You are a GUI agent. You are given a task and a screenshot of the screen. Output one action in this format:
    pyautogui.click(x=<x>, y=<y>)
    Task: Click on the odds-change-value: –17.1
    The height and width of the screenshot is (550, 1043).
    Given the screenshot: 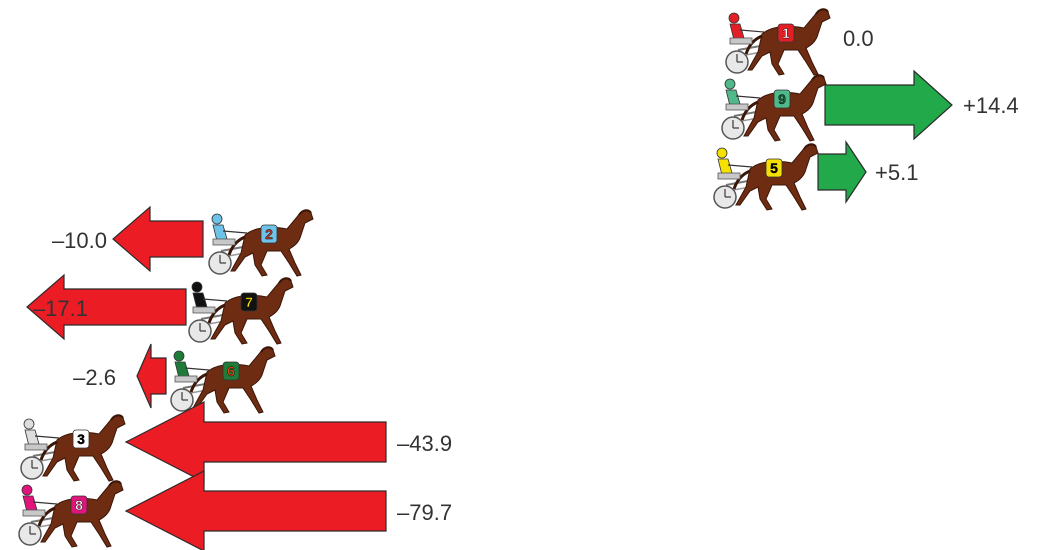 What is the action you would take?
    pyautogui.click(x=60, y=308)
    